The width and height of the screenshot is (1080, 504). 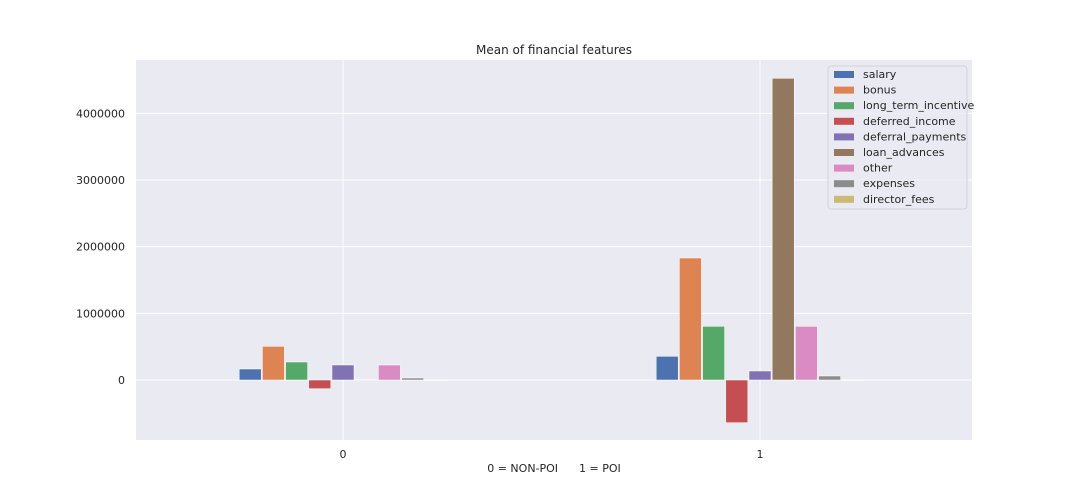 What do you see at coordinates (343, 454) in the screenshot?
I see `x-tick-label: 0` at bounding box center [343, 454].